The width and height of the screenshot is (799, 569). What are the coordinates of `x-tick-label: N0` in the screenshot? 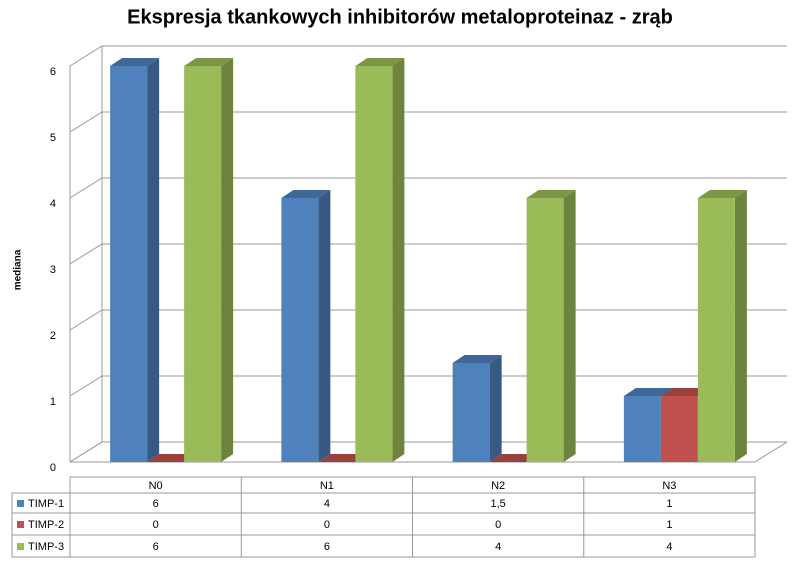 It's located at (156, 486).